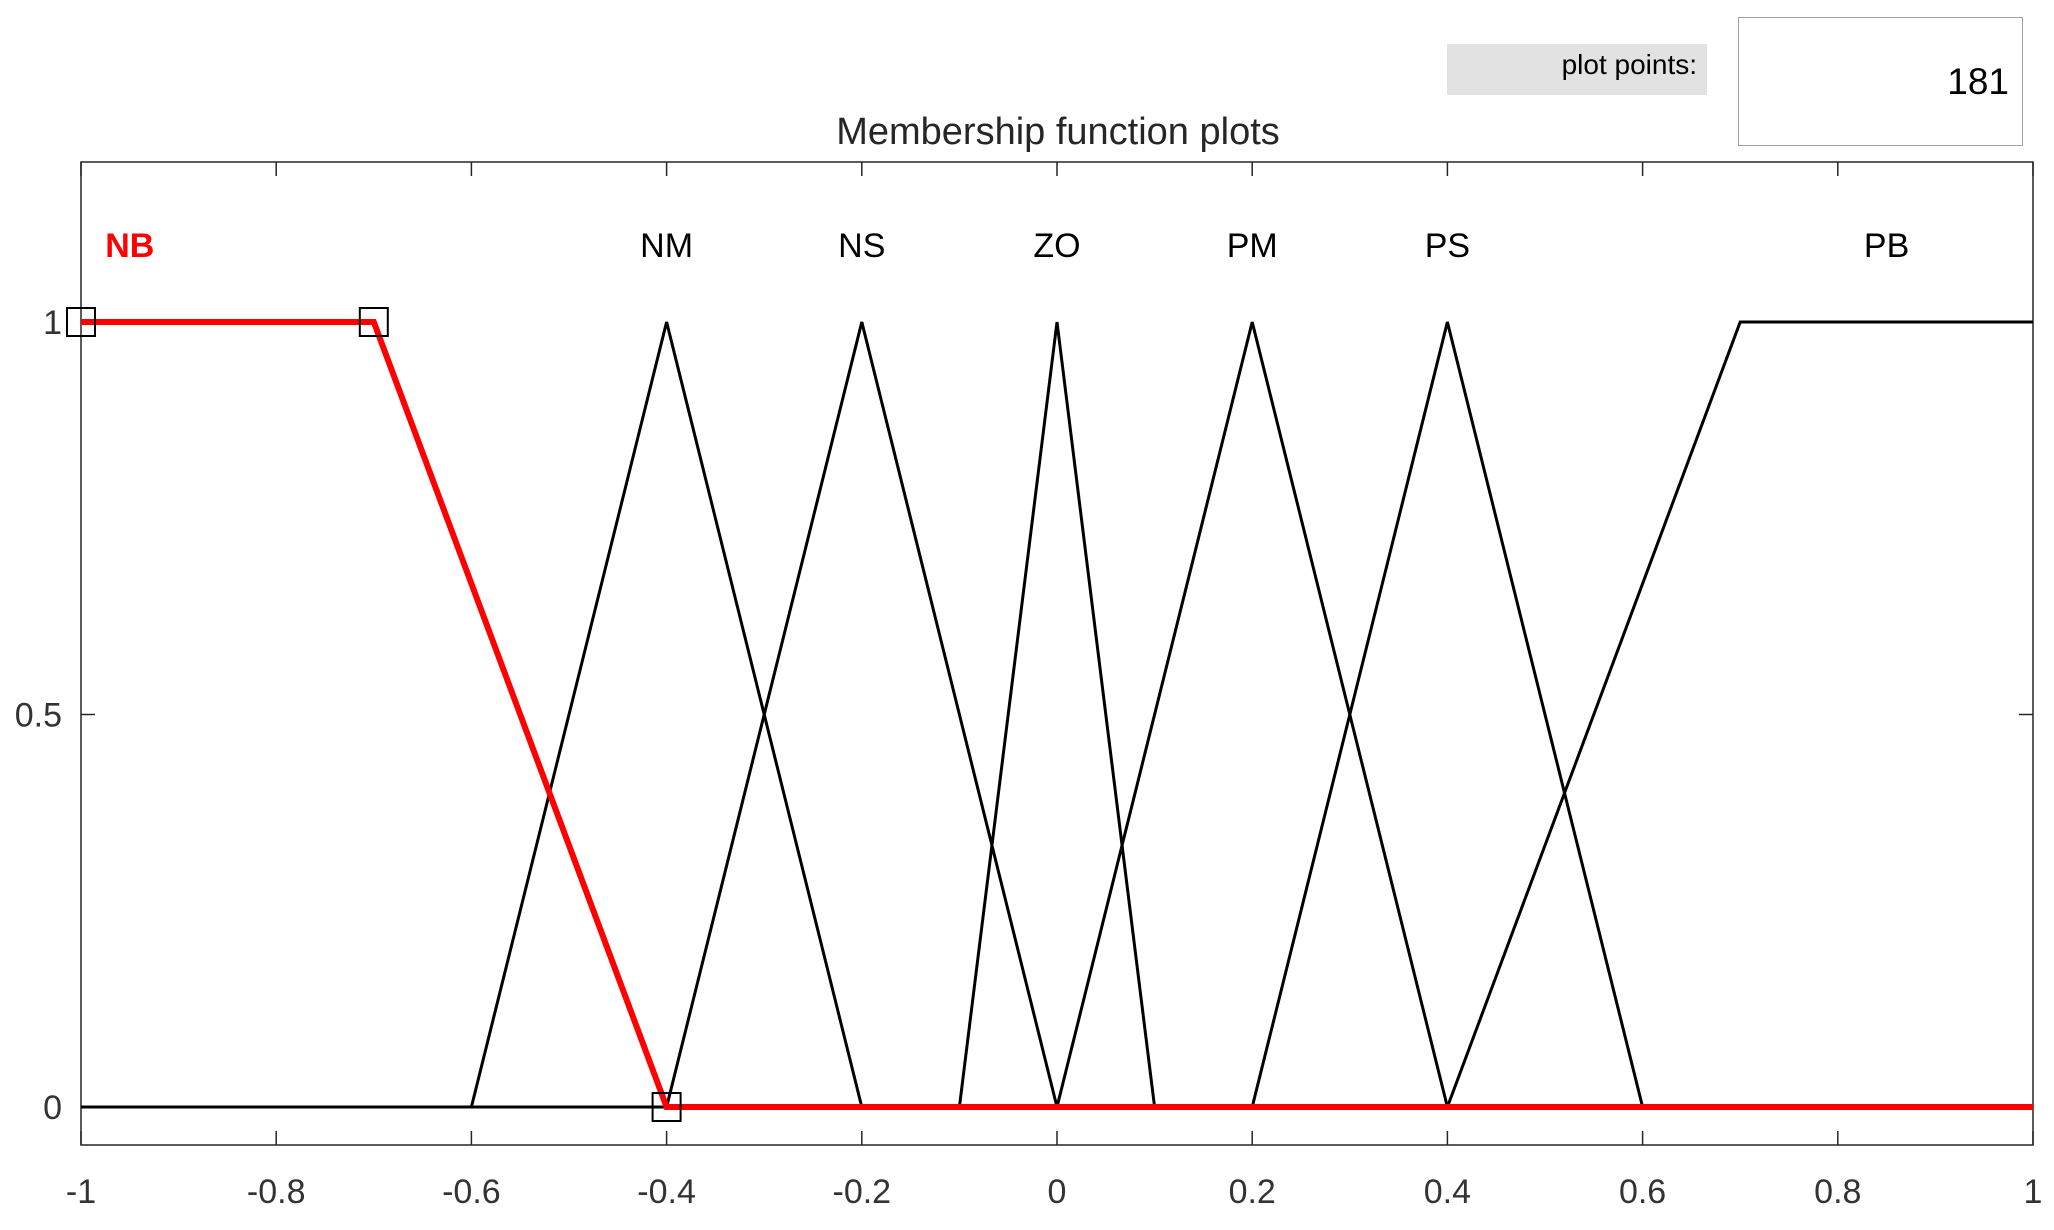 This screenshot has height=1230, width=2054. Describe the element at coordinates (1837, 1192) in the screenshot. I see `x-tick-label: 0.8` at that location.